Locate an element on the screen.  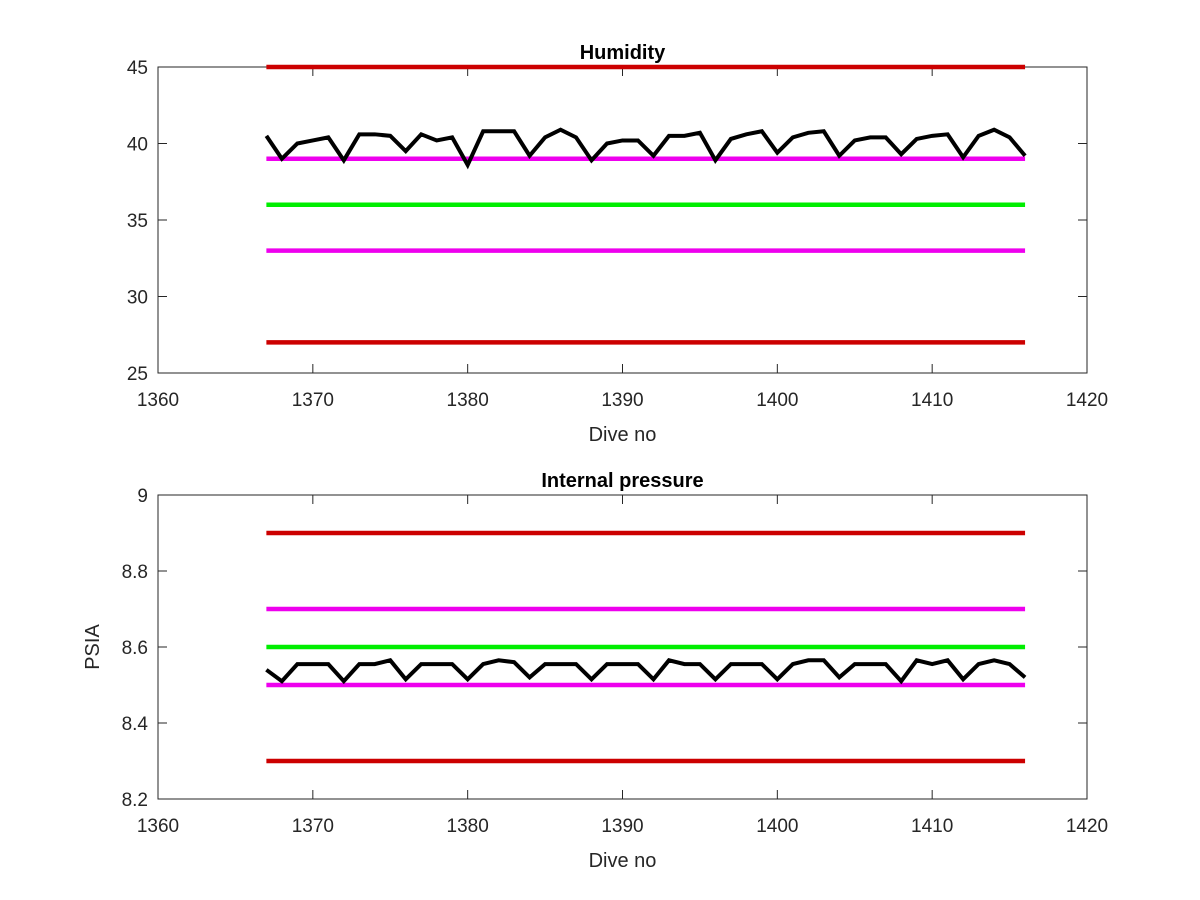
y-tick-label: 35 is located at coordinates (137, 221).